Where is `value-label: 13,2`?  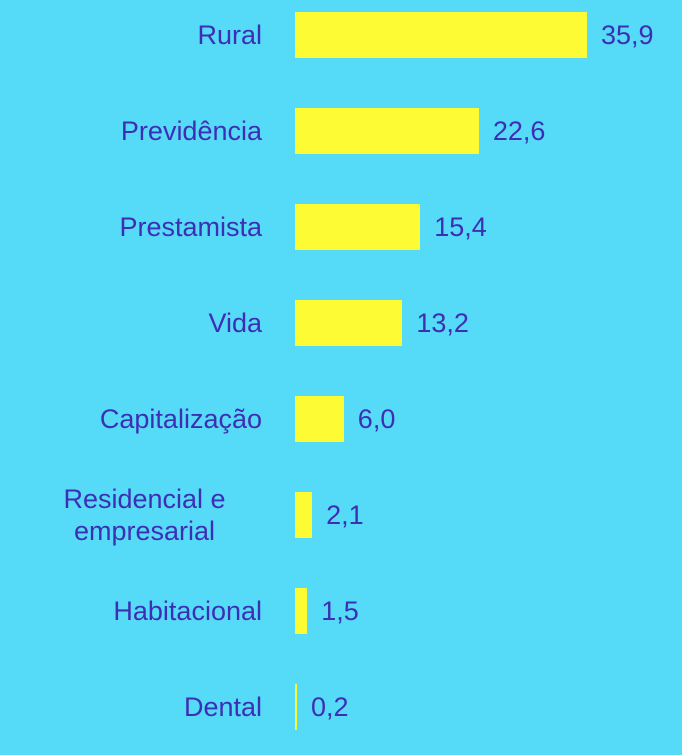 value-label: 13,2 is located at coordinates (442, 322).